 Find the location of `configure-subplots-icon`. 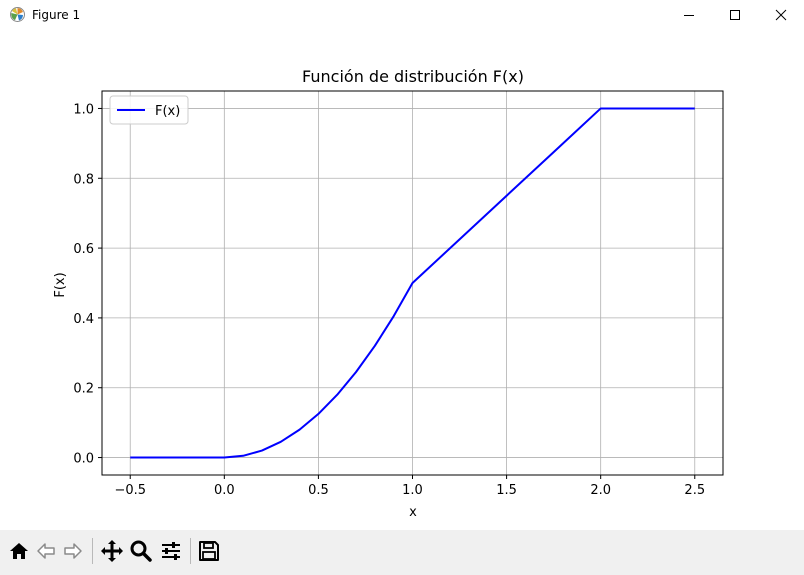

configure-subplots-icon is located at coordinates (171, 551).